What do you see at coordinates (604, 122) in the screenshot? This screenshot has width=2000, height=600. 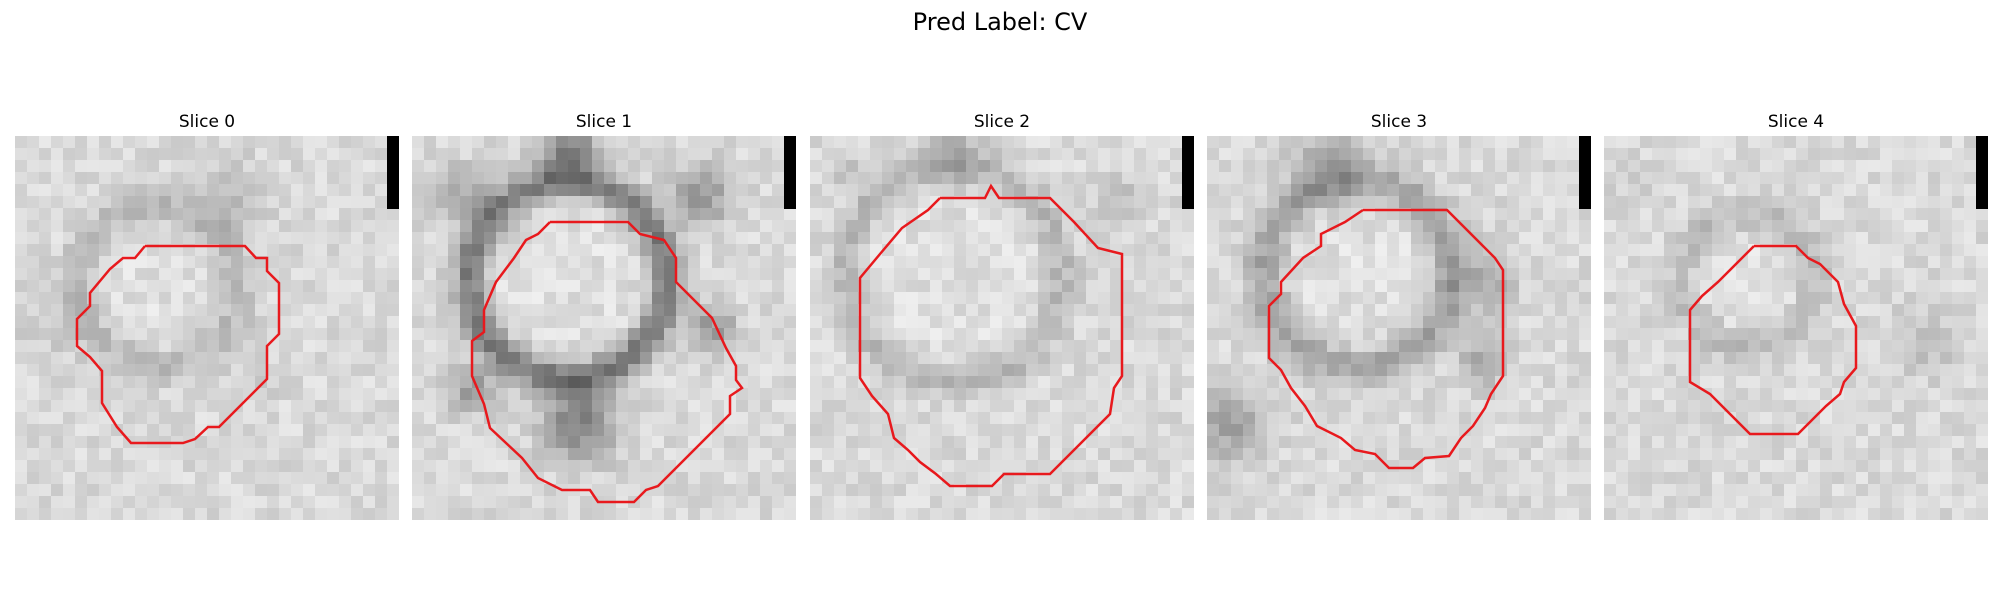 I see `slice-title: Slice 1` at bounding box center [604, 122].